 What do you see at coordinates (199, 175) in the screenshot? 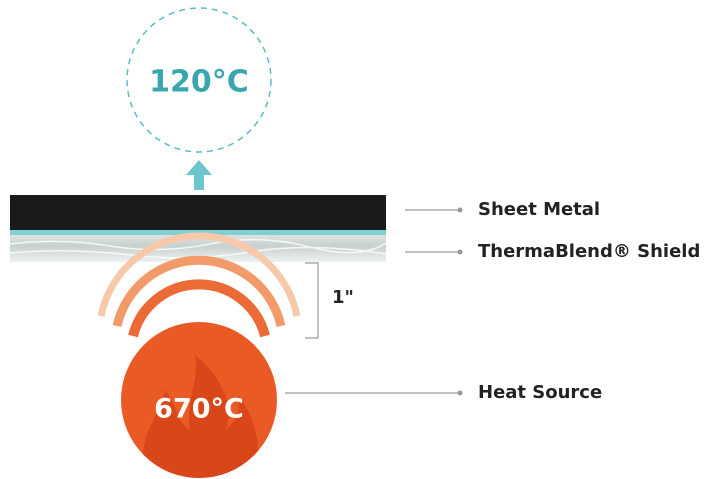
I see `heat-arrow` at bounding box center [199, 175].